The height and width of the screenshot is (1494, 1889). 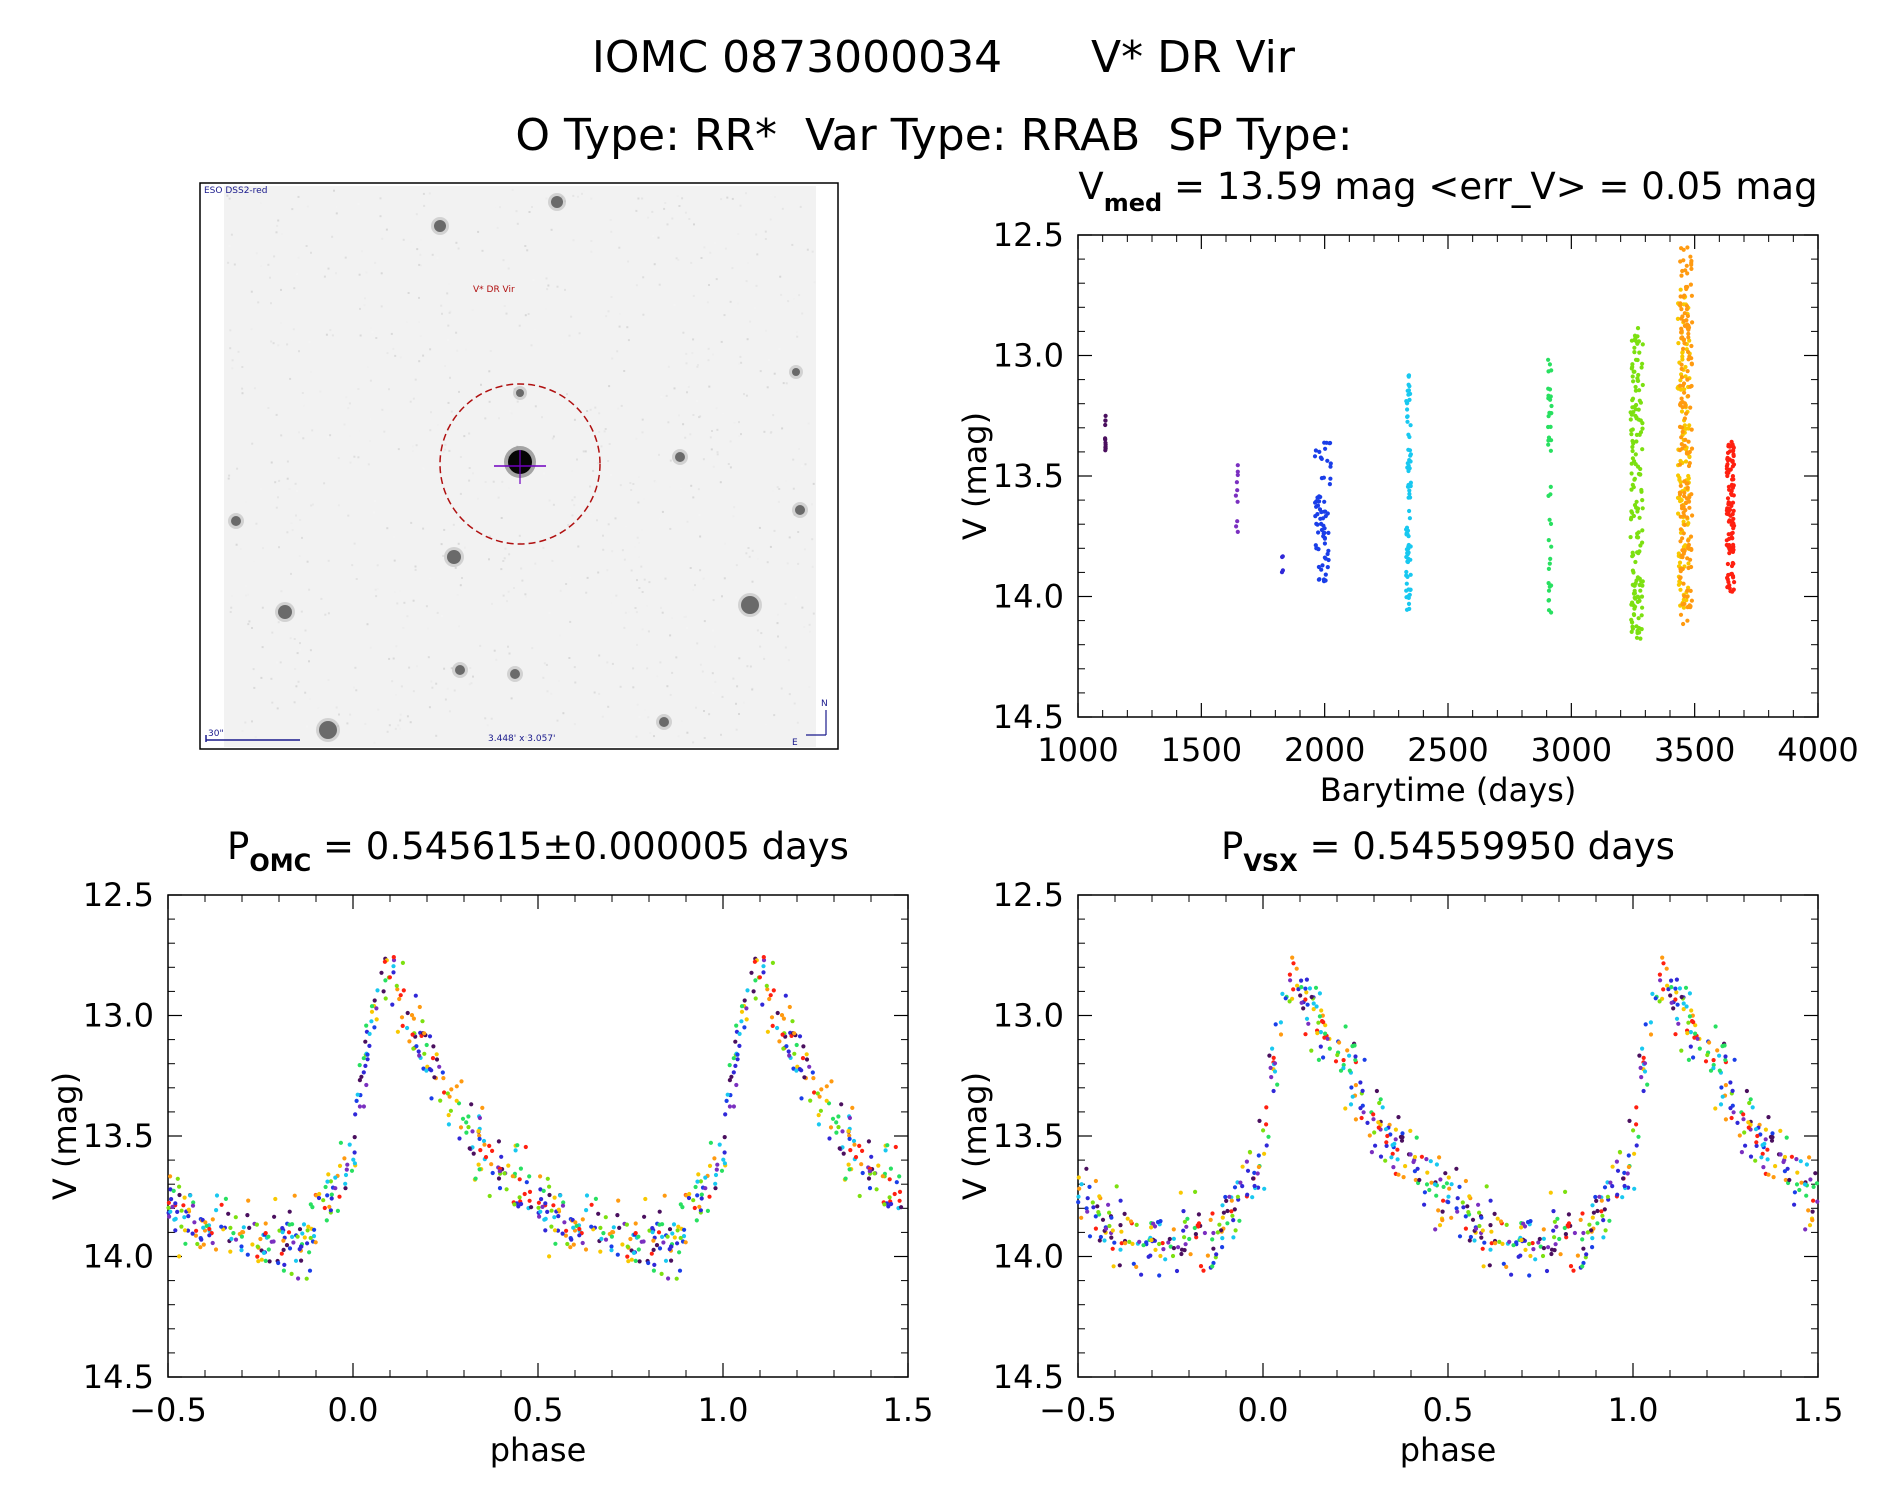 I want to click on panel-title-subscript: VSX, so click(x=1270, y=863).